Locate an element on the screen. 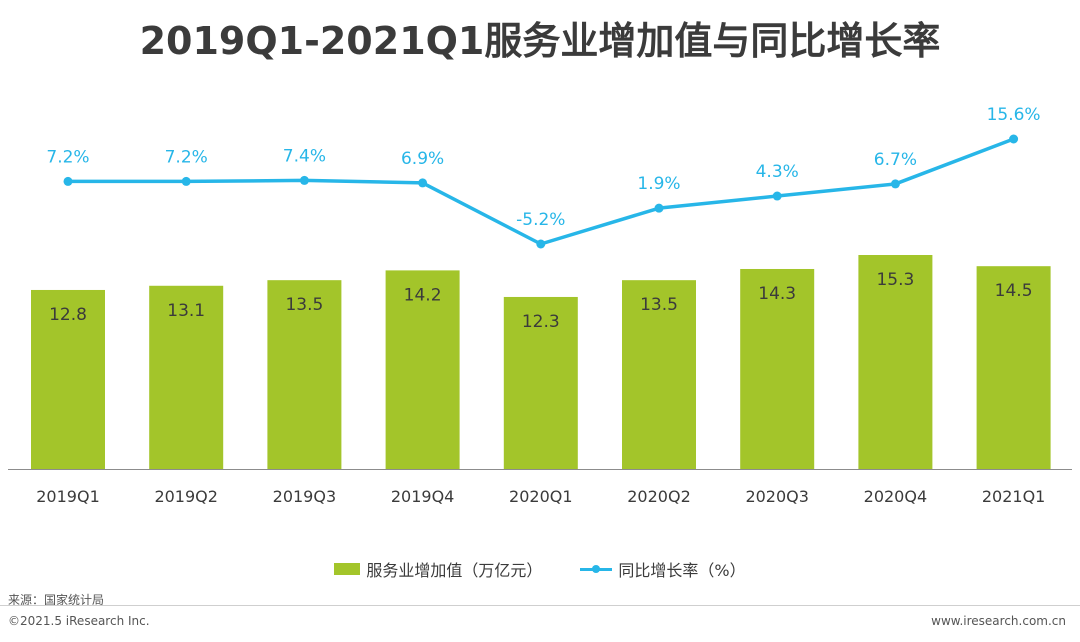 The image size is (1080, 642). bar-2019Q4 is located at coordinates (422, 369).